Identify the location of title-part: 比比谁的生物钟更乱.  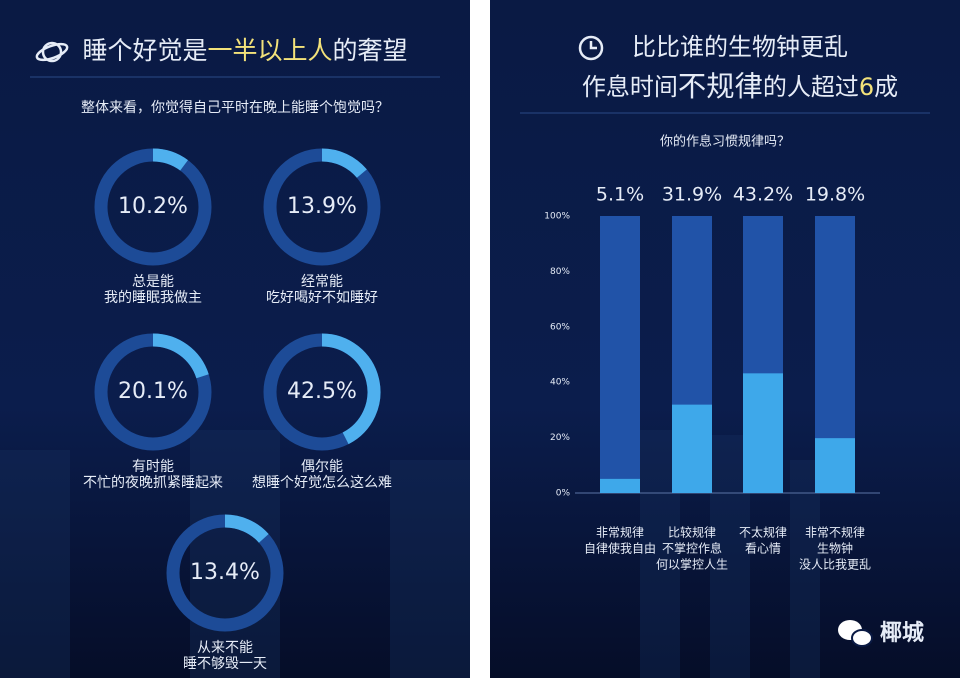
(740, 47).